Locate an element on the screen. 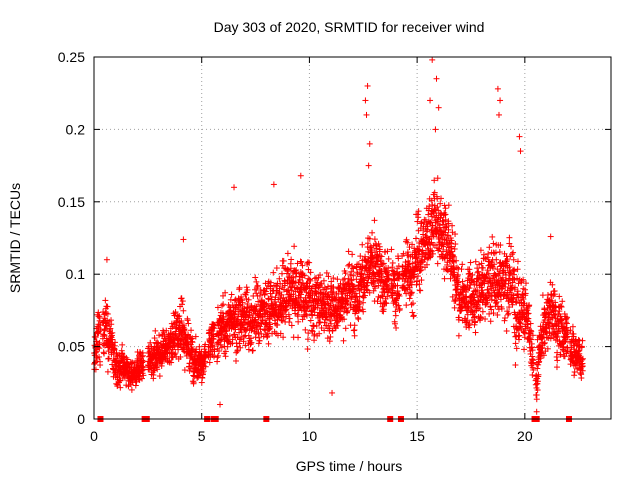 The height and width of the screenshot is (480, 640). y-tick-label: 0.25 is located at coordinates (71, 57).